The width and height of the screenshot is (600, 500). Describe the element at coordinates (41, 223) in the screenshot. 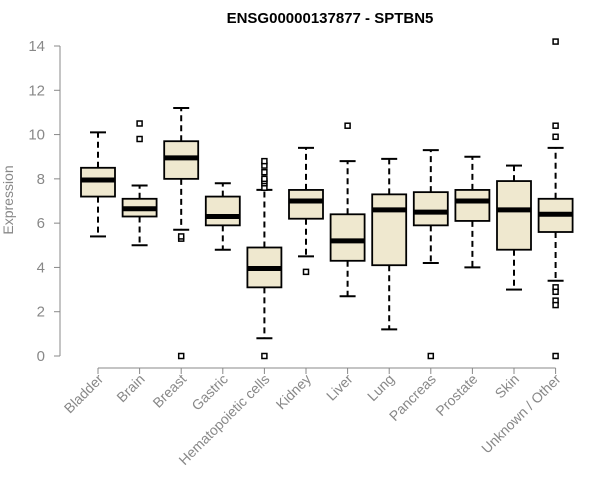

I see `y-tick-label: 6` at that location.